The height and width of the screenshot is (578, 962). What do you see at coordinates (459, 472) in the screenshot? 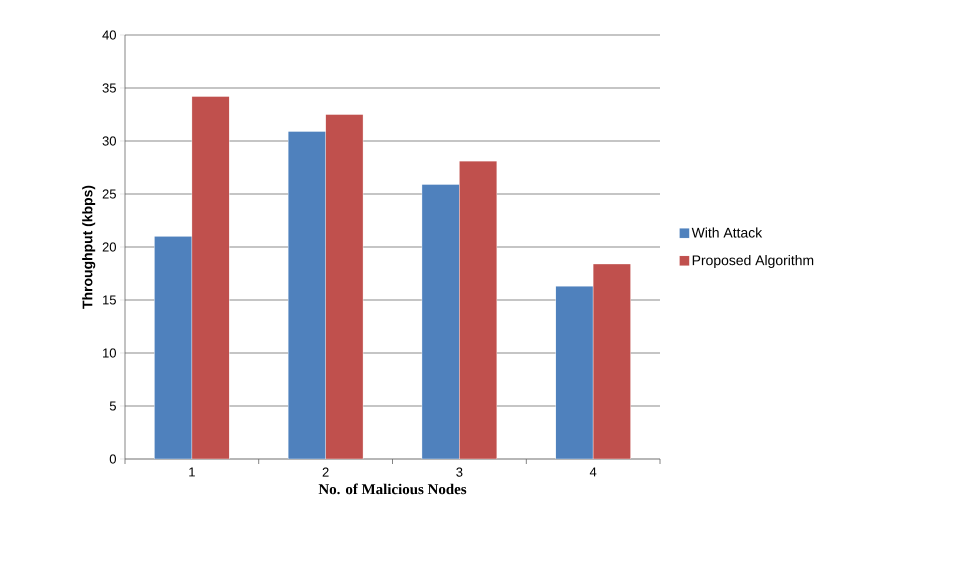
I see `x-tick-label: 3` at bounding box center [459, 472].